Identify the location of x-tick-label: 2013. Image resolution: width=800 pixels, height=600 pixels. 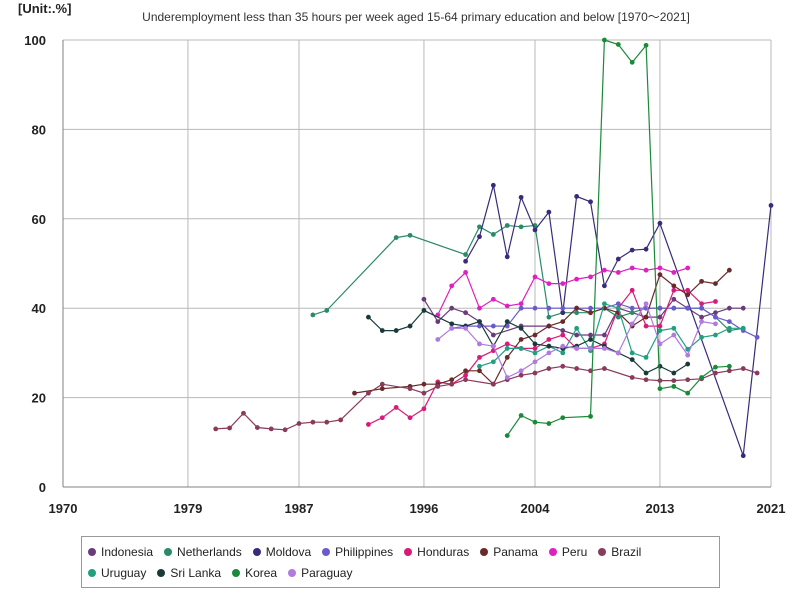
(659, 508).